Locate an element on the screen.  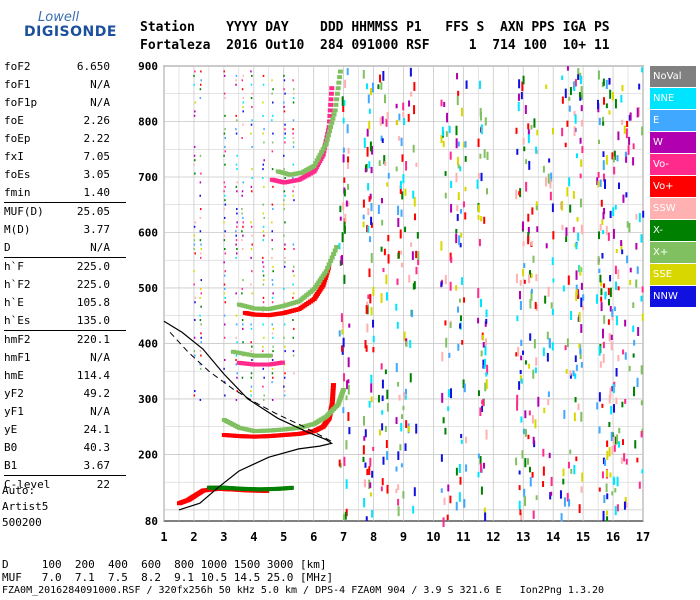
legend-item: SSW is located at coordinates (673, 208).